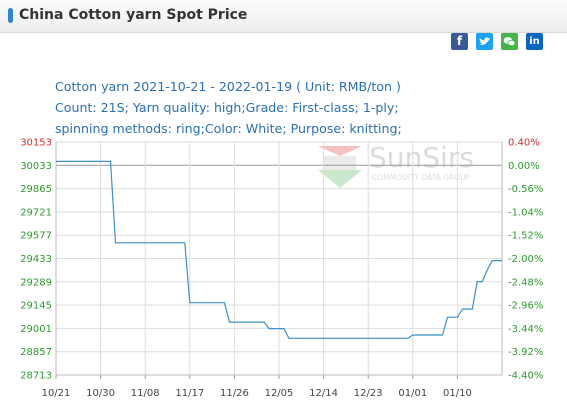  I want to click on left-tick-label: 29001, so click(36, 329).